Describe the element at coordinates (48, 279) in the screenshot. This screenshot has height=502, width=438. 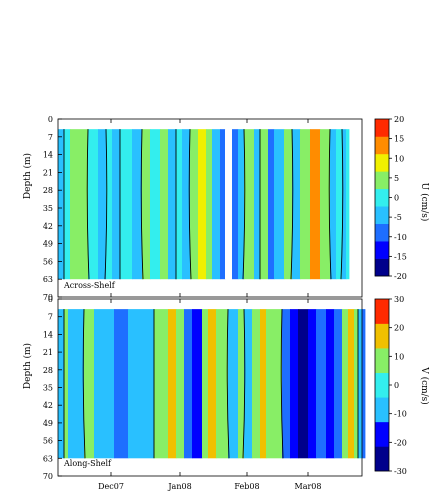
I see `y-tick-label: 63` at that location.